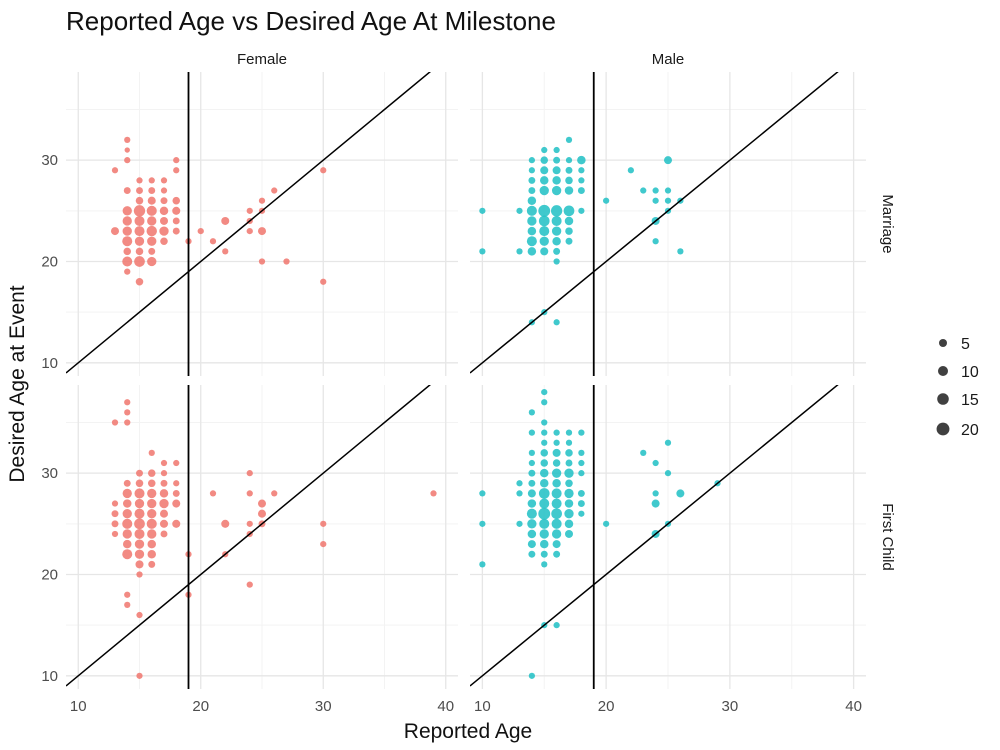 The height and width of the screenshot is (750, 1000). What do you see at coordinates (970, 400) in the screenshot?
I see `legend-size-label: 15` at bounding box center [970, 400].